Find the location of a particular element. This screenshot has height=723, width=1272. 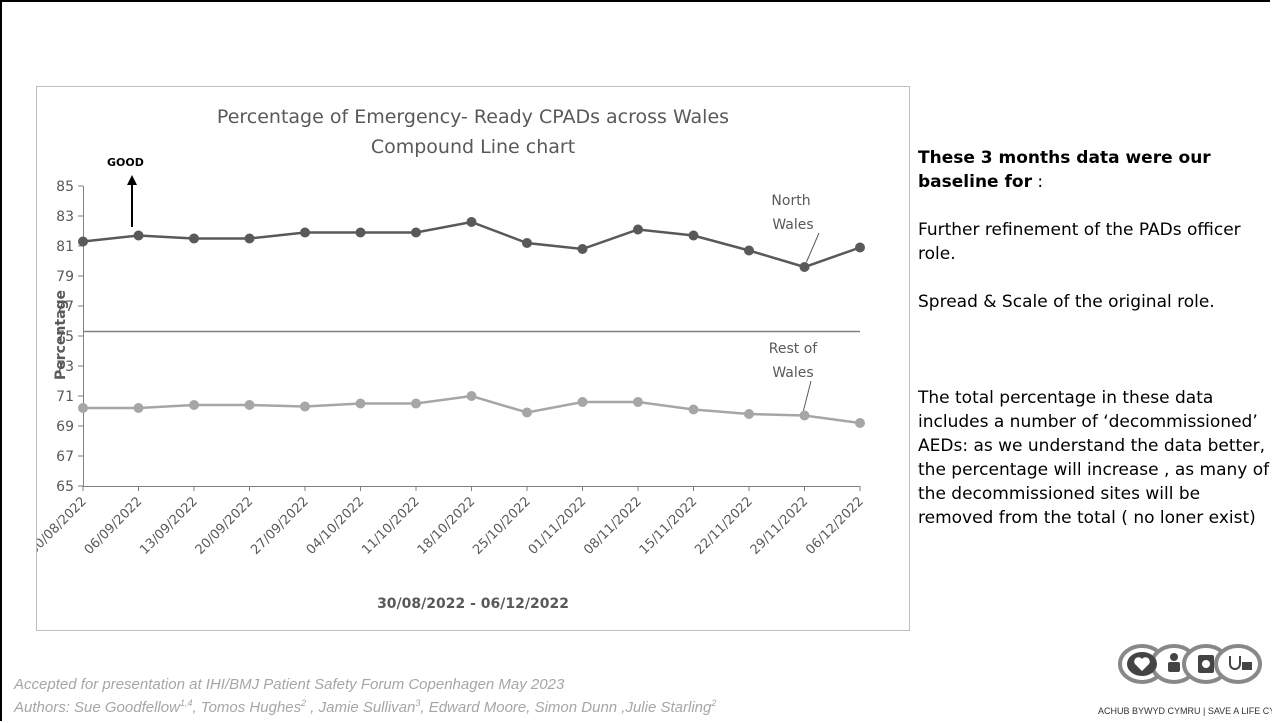

y-tick-label: 77 is located at coordinates (65, 307).